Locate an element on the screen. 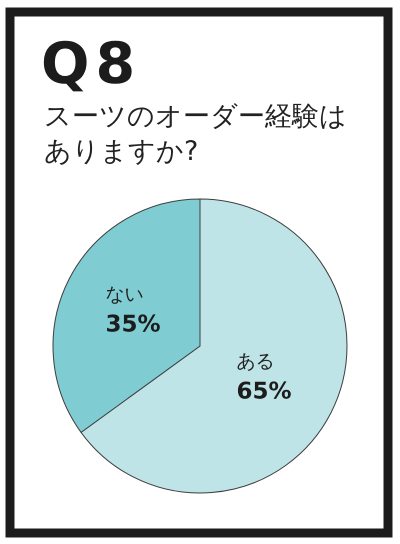  subtitle: スーツのオーダー経験はありますか? is located at coordinates (196, 134).